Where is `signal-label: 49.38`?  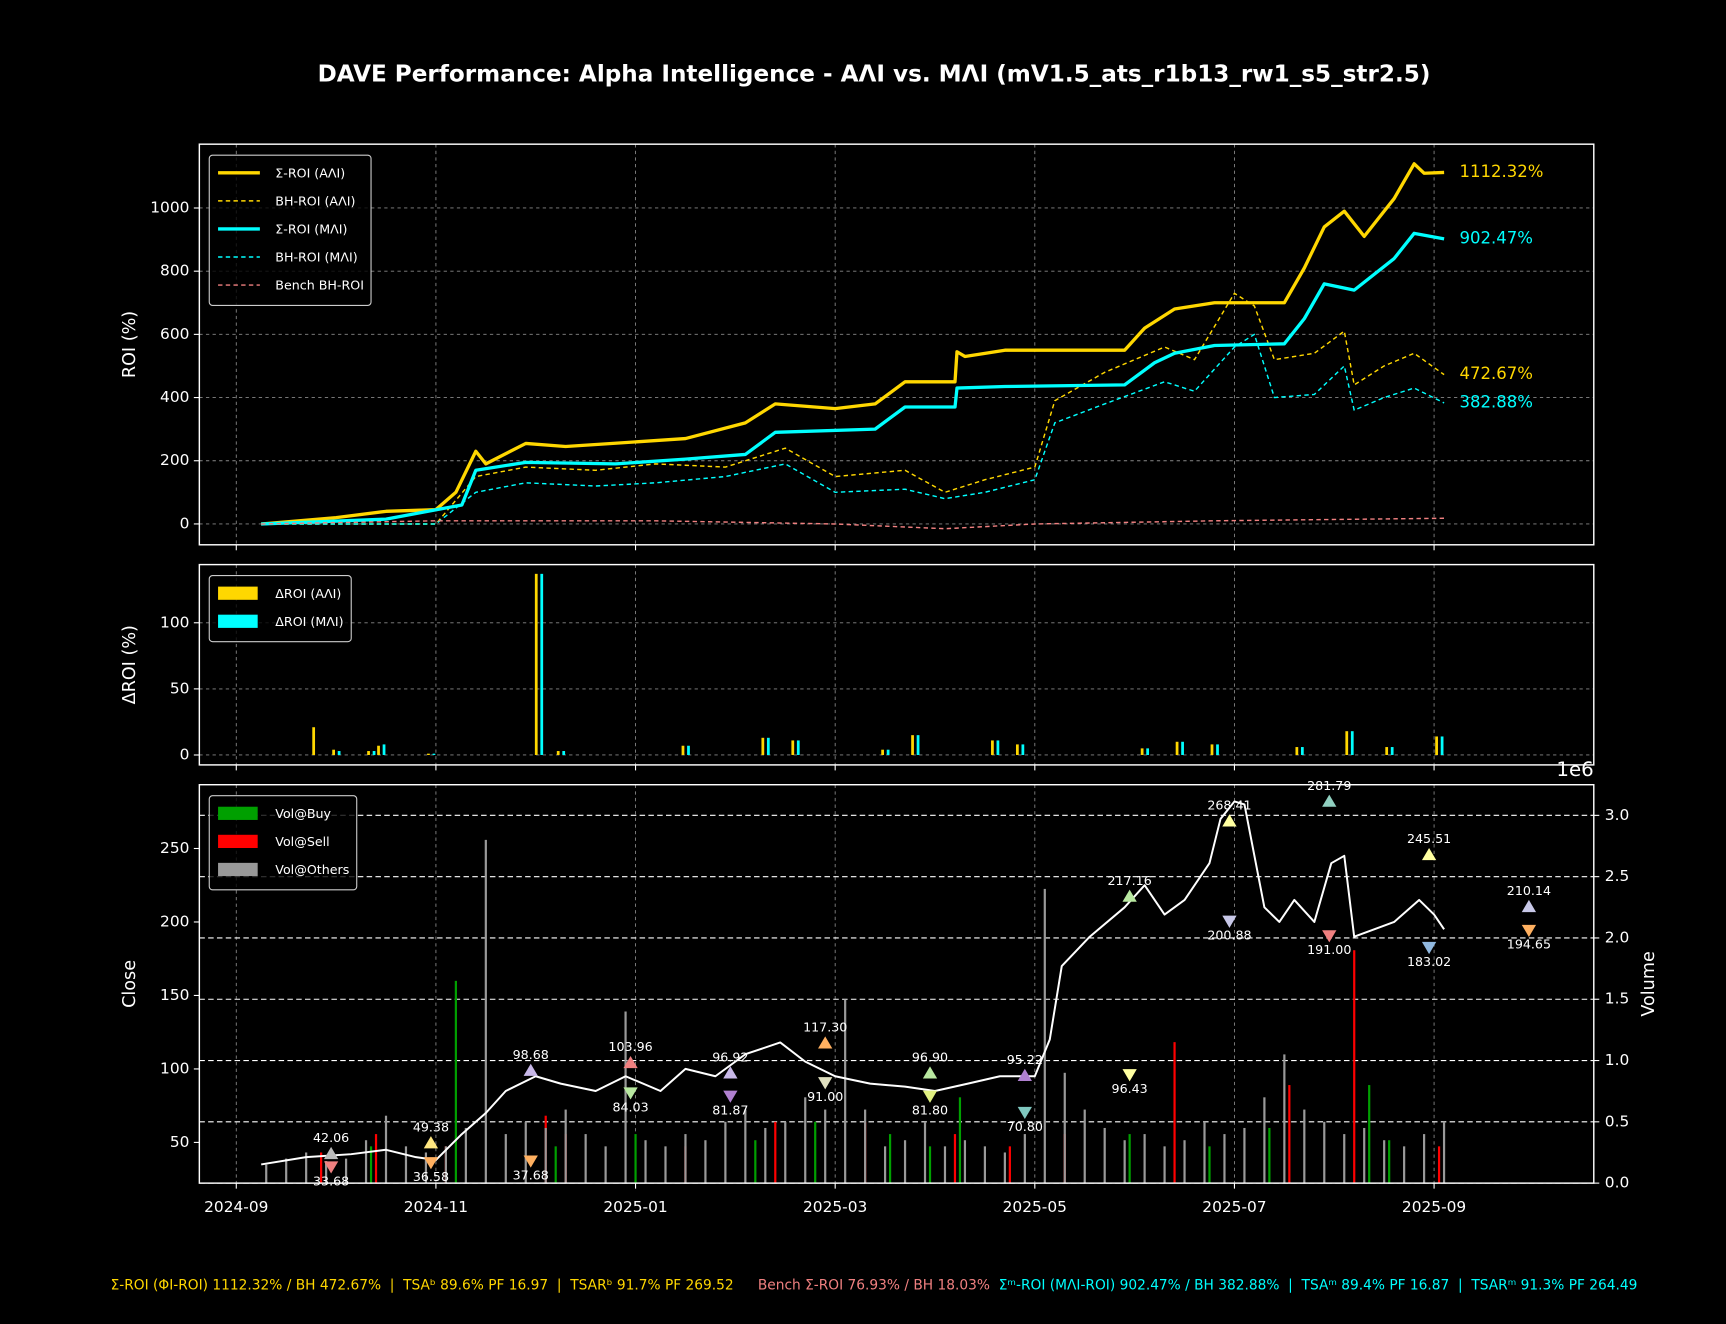
signal-label: 49.38 is located at coordinates (431, 1126).